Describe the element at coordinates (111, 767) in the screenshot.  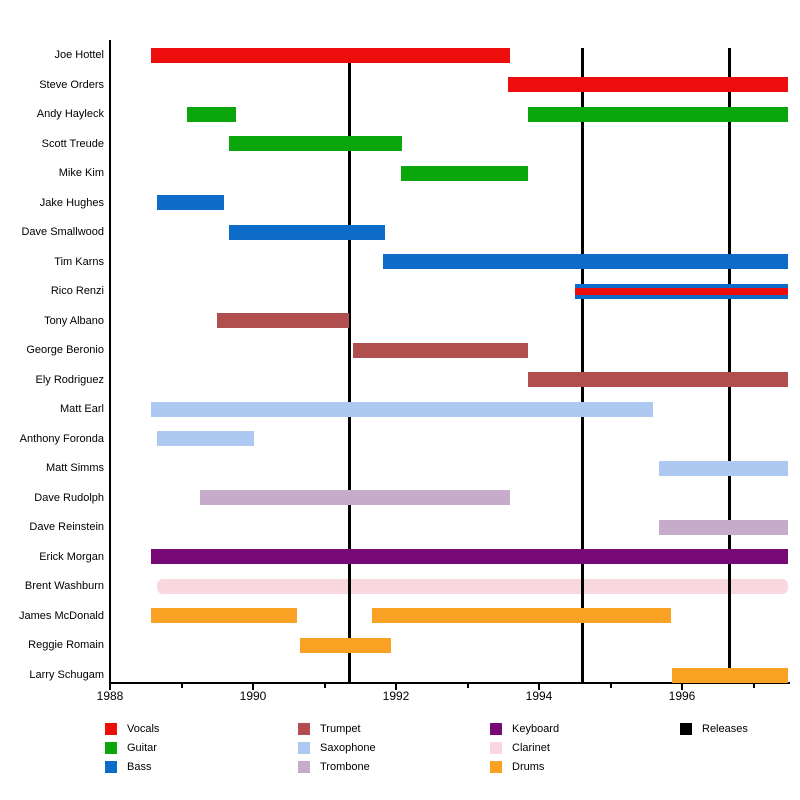
I see `legend-swatch-bass` at that location.